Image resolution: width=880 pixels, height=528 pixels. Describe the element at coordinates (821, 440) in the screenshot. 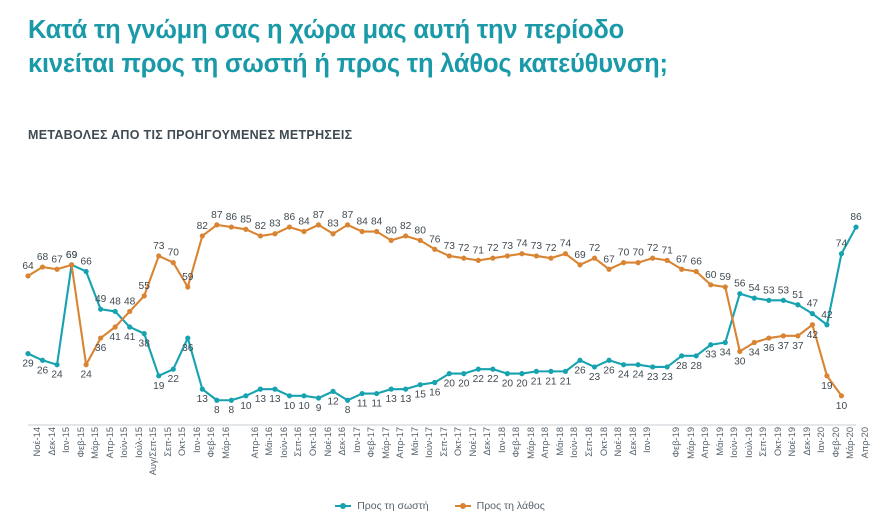

I see `x-axis-tick-label: Ιαν-20` at that location.